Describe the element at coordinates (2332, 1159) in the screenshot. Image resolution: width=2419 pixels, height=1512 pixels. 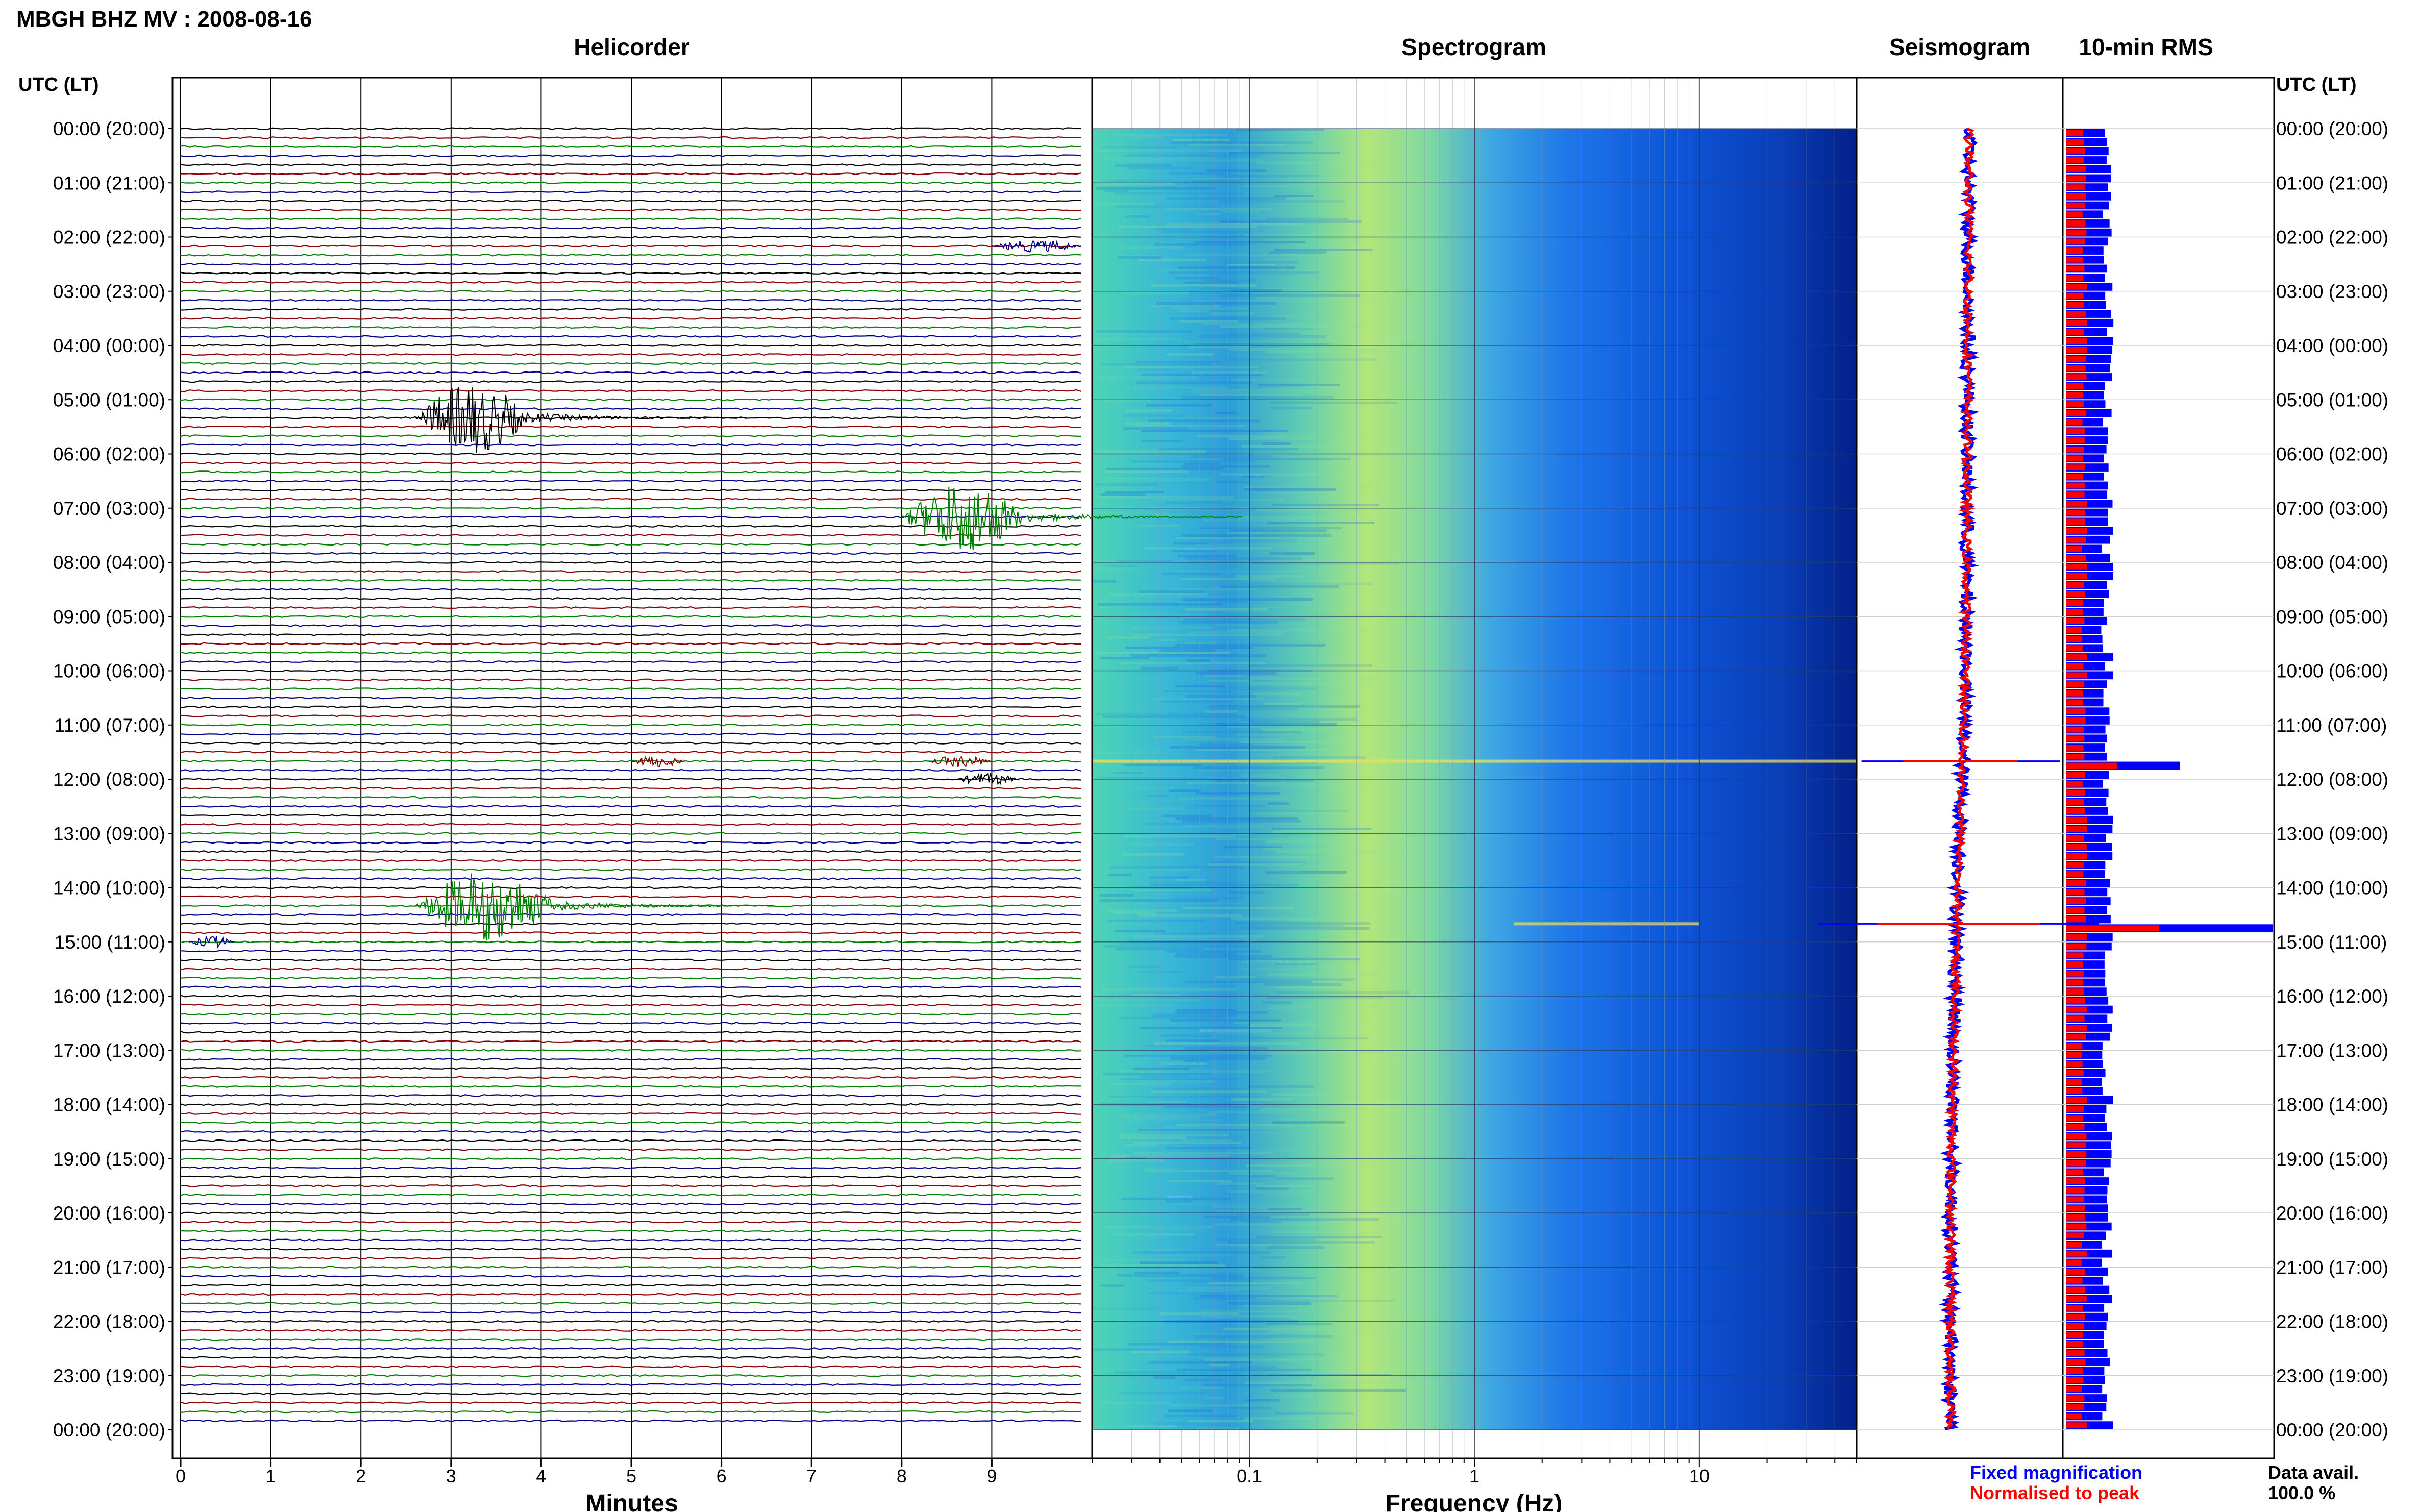
I see `time-label-right: 19:00 (15:00)` at that location.